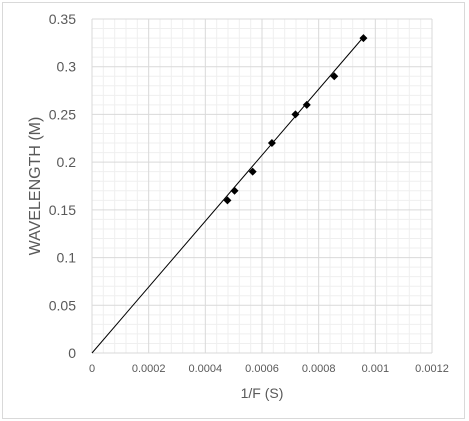 The width and height of the screenshot is (469, 421). I want to click on x-tick-label: 0.0002, so click(149, 369).